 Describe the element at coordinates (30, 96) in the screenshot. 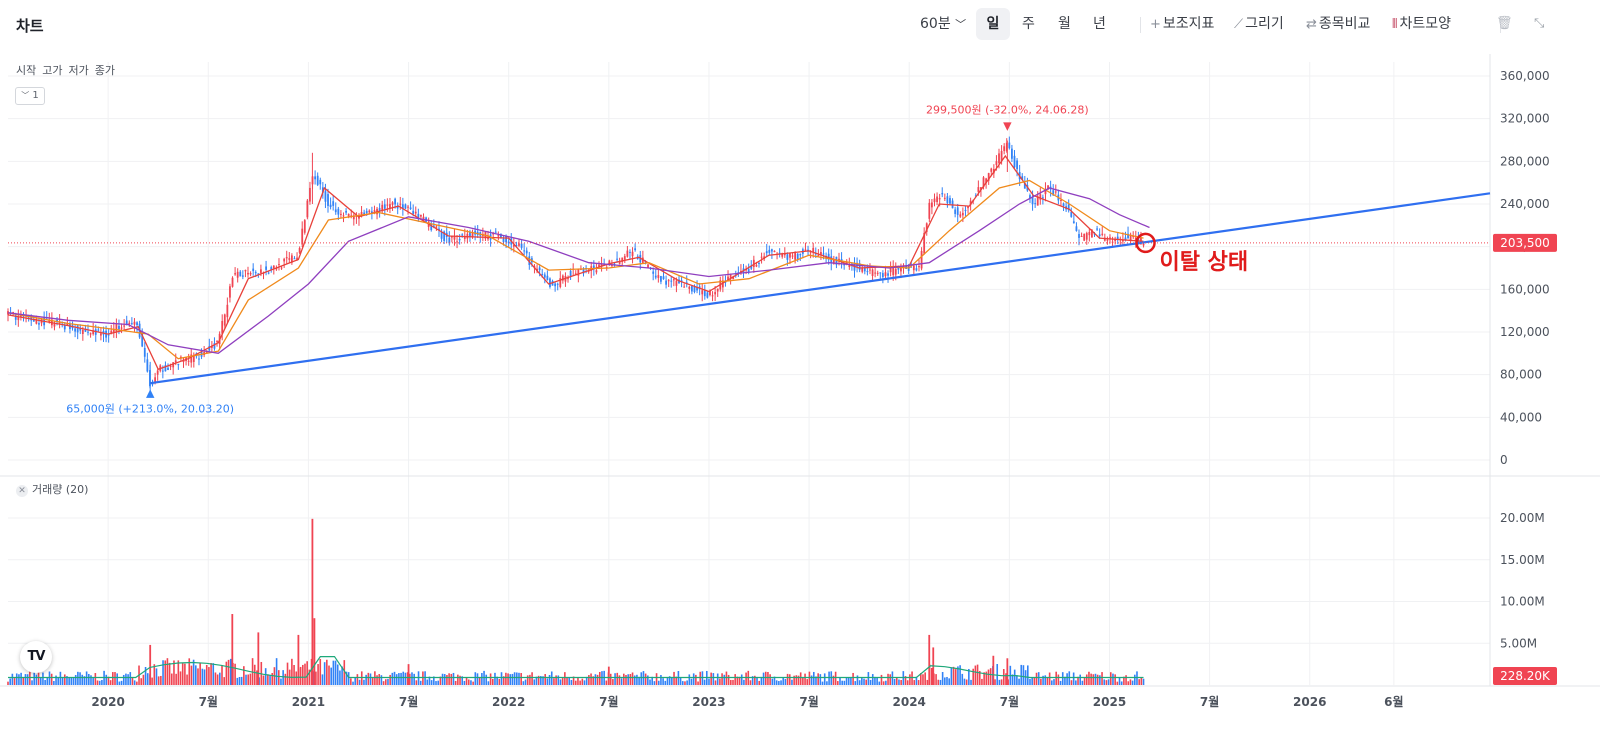

I see `legend-toggle: ﹀ 1` at that location.